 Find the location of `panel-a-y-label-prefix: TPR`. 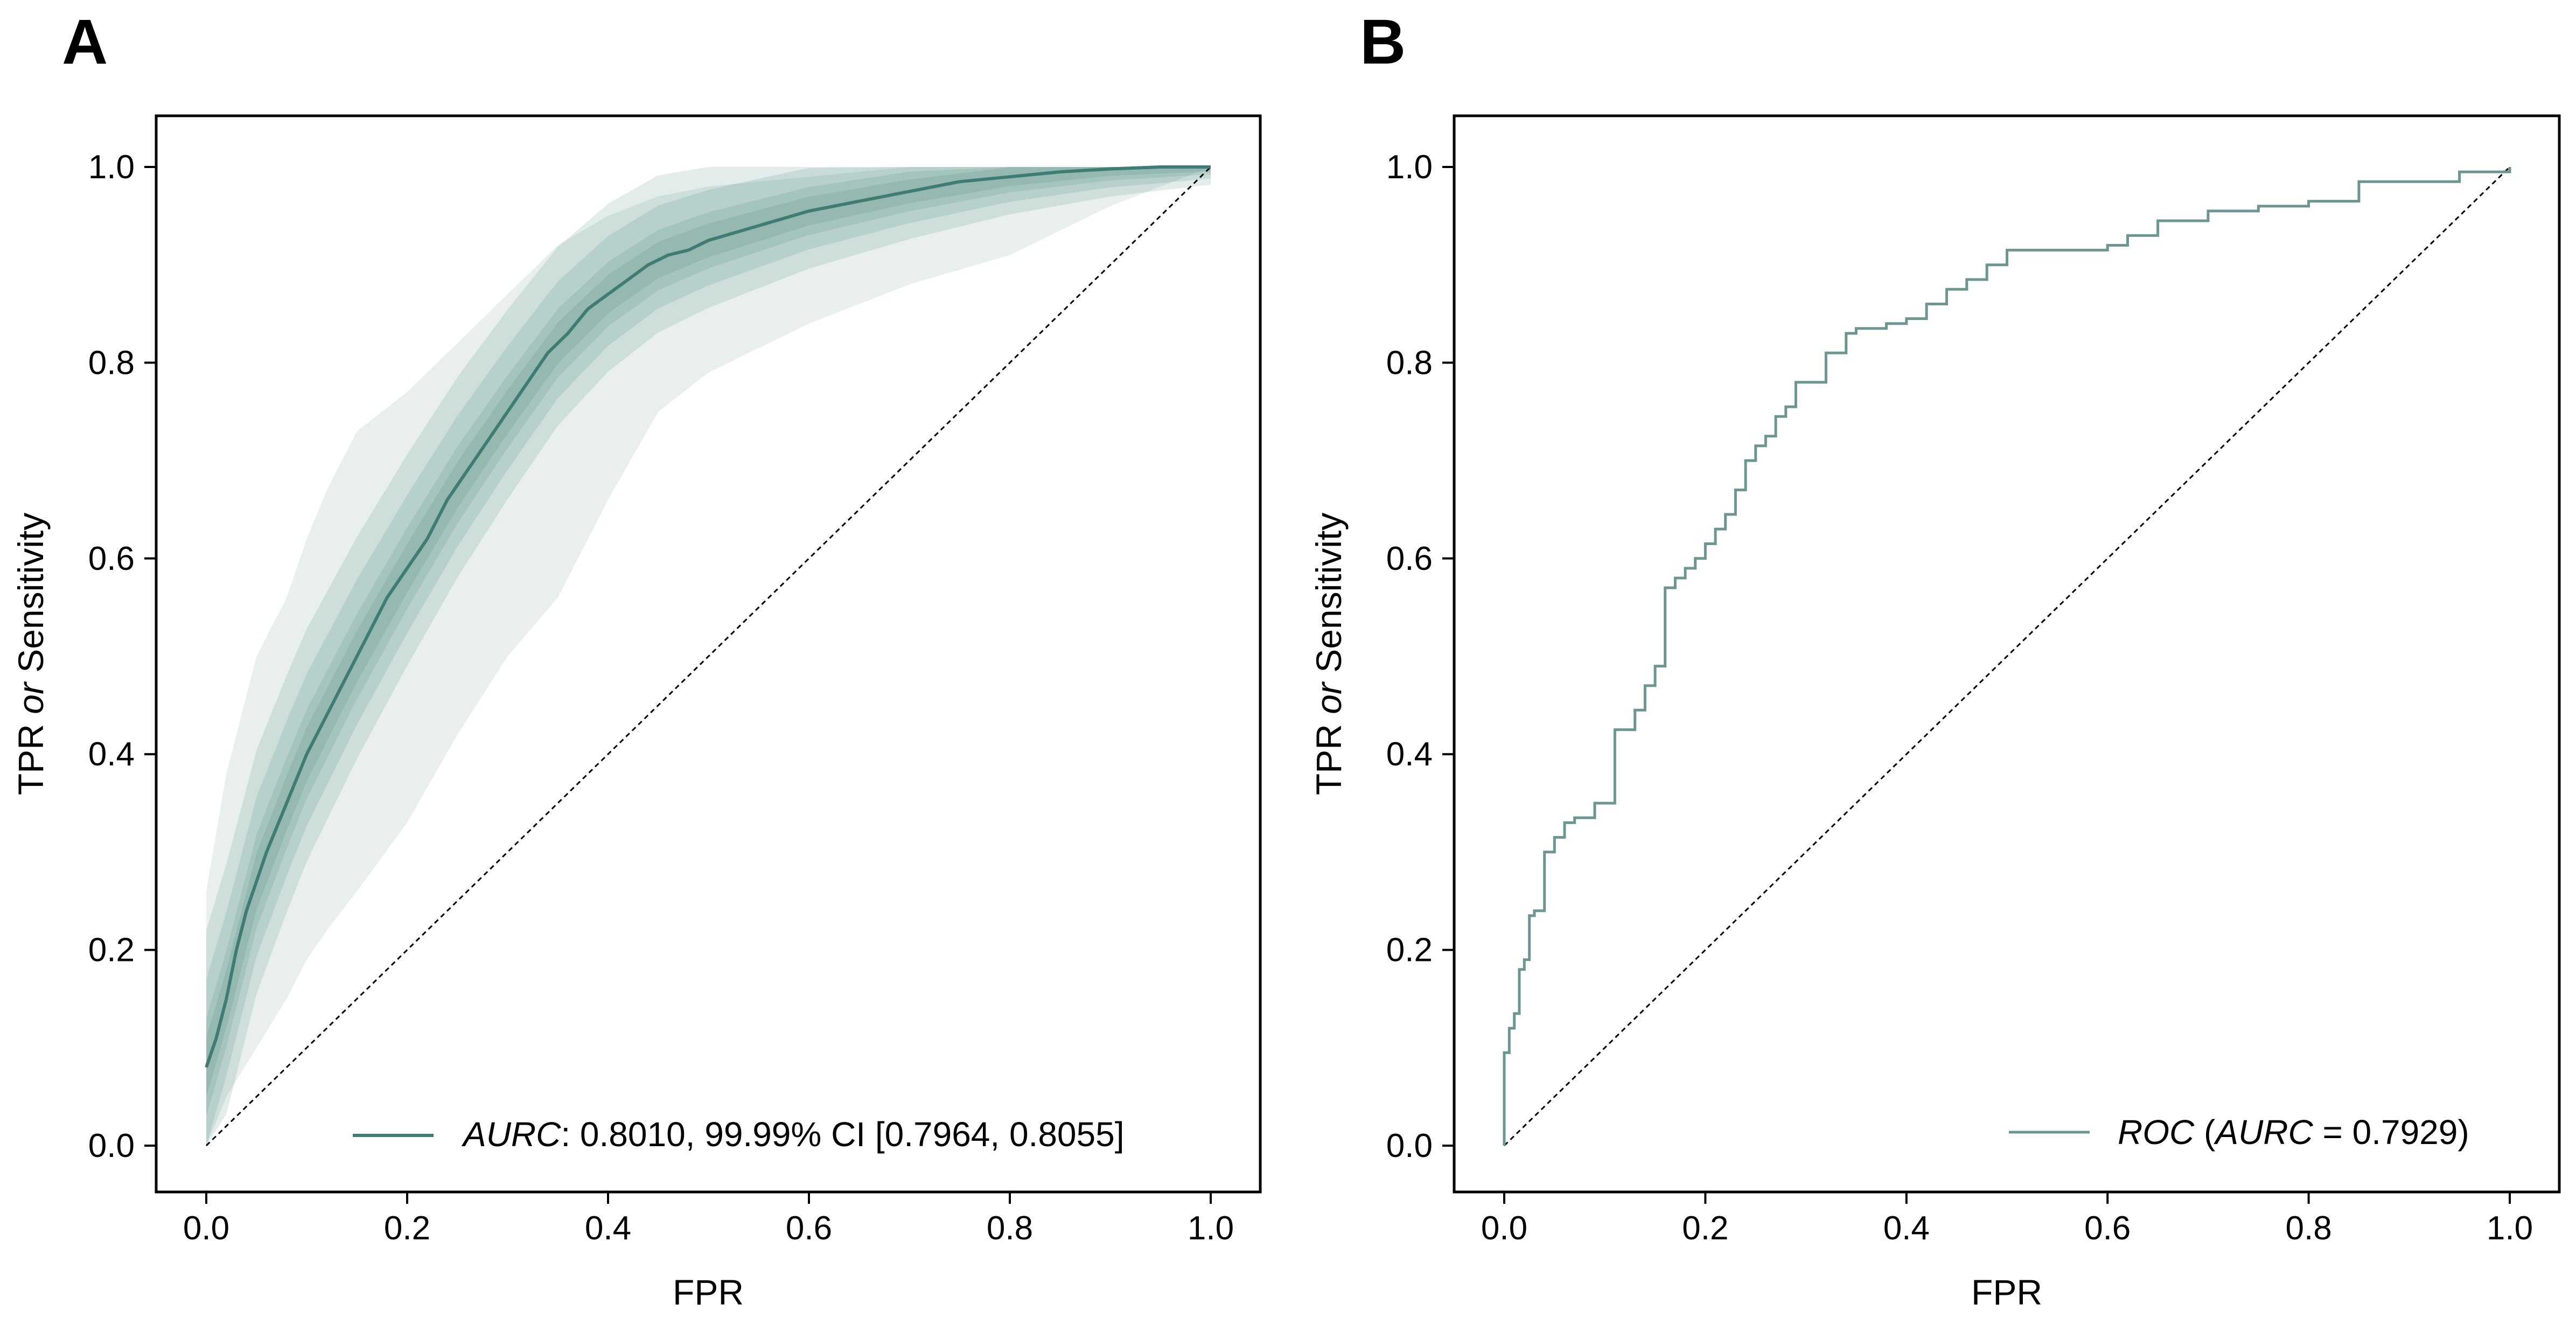

panel-a-y-label-prefix: TPR is located at coordinates (31, 760).